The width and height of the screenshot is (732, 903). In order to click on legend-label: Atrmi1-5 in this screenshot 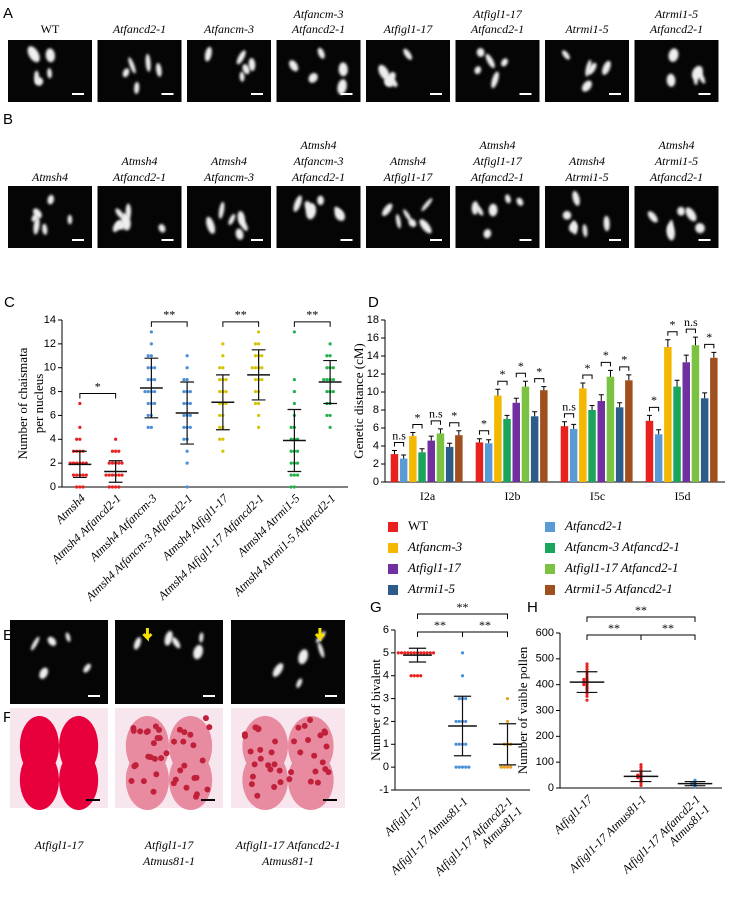, I will do `click(431, 588)`.